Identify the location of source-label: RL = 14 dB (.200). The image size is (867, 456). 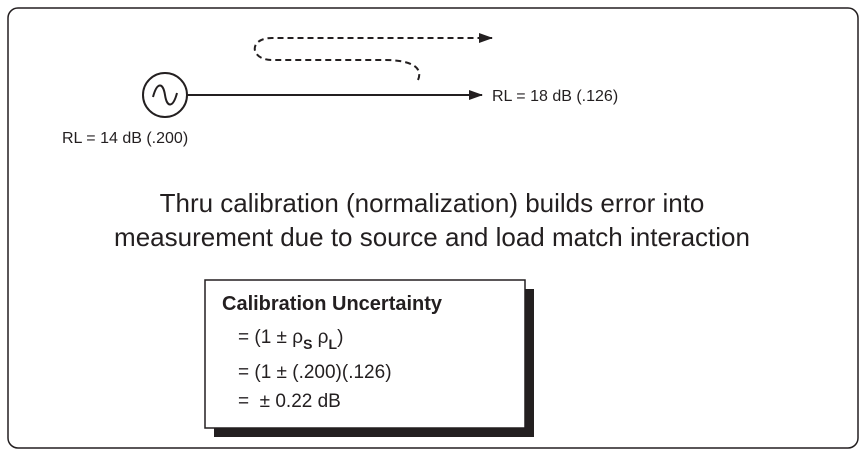
(125, 138).